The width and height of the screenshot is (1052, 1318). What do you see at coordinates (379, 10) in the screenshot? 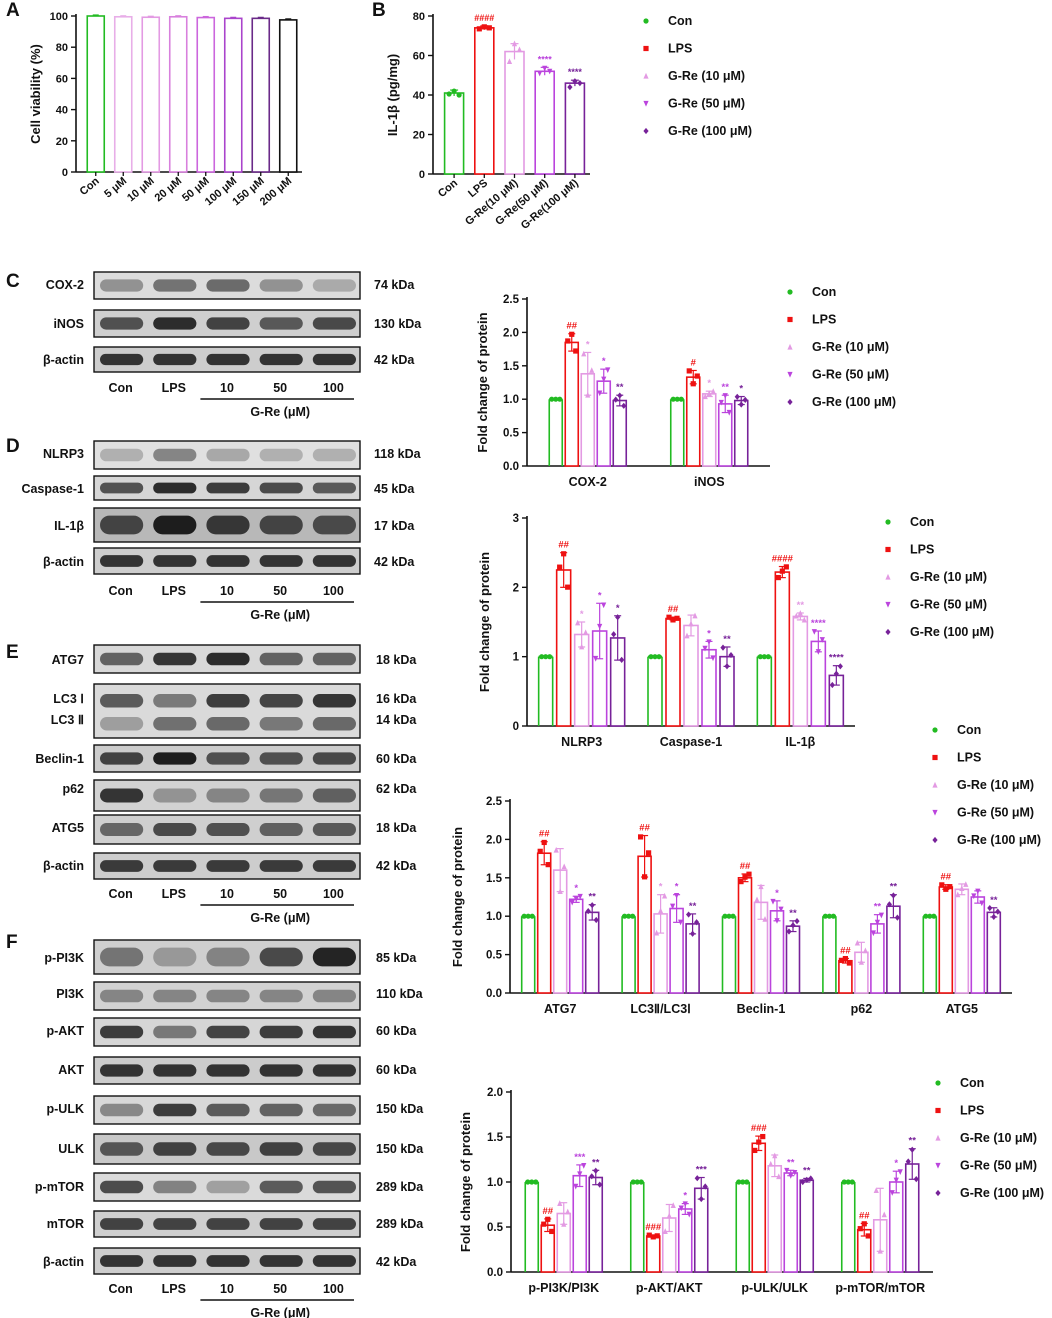
I see `panel-letter-b: B` at bounding box center [379, 10].